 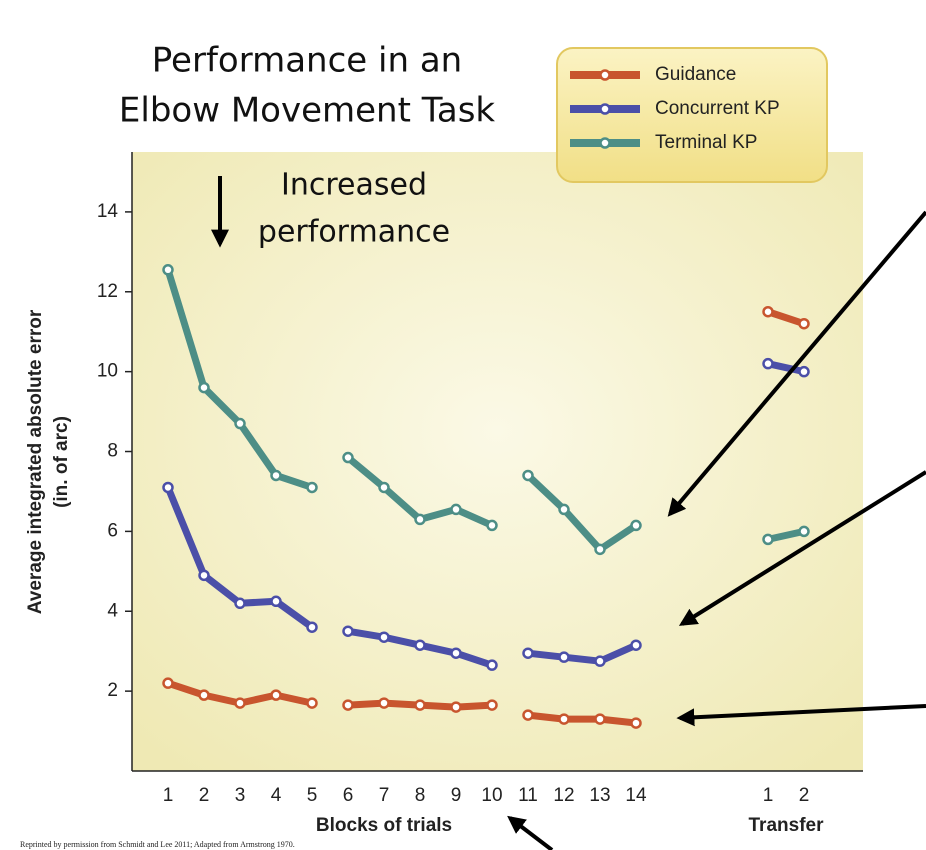 I want to click on x-axis-label: Blocks of trials, so click(x=384, y=825).